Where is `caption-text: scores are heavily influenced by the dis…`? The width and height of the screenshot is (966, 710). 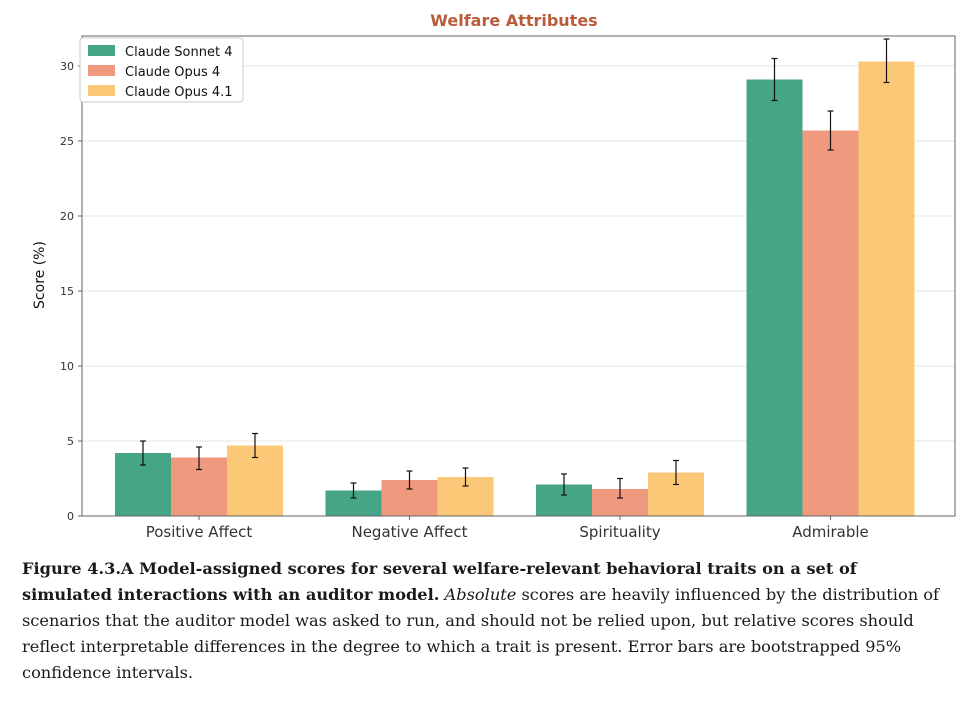 caption-text: scores are heavily influenced by the dis… is located at coordinates (481, 633).